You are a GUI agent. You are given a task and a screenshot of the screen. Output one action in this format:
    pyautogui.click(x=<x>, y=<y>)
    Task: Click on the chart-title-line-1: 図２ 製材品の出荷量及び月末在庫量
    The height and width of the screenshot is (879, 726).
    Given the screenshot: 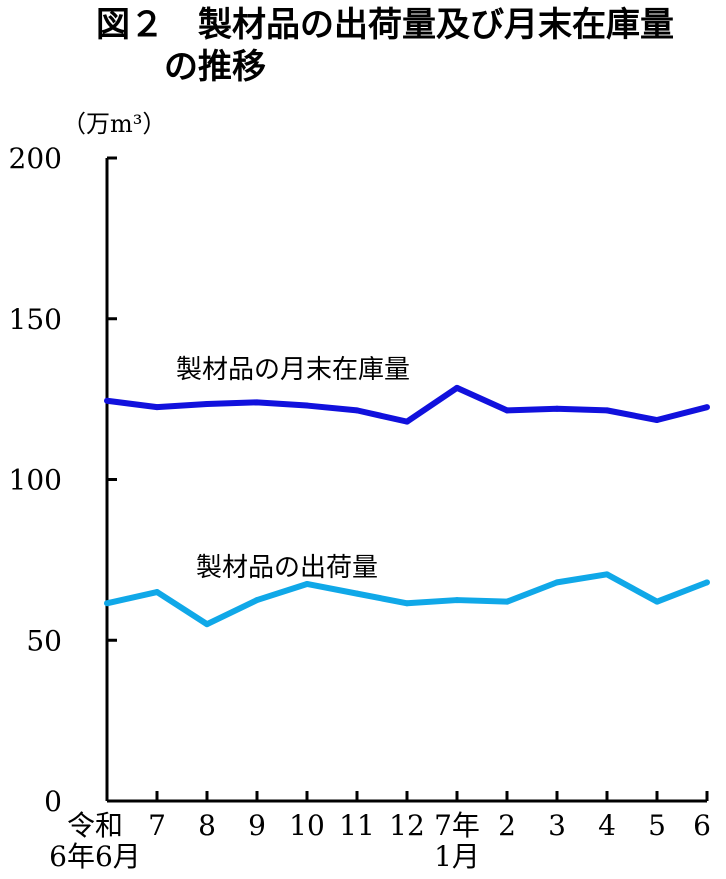 What is the action you would take?
    pyautogui.click(x=385, y=25)
    